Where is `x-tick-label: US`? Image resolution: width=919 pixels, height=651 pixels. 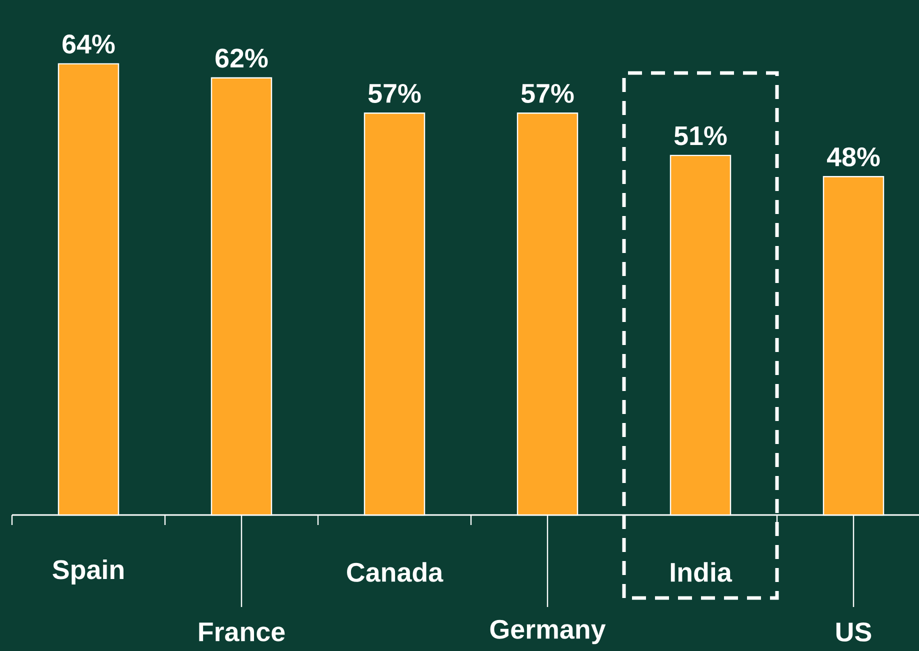
x-tick-label: US is located at coordinates (854, 632).